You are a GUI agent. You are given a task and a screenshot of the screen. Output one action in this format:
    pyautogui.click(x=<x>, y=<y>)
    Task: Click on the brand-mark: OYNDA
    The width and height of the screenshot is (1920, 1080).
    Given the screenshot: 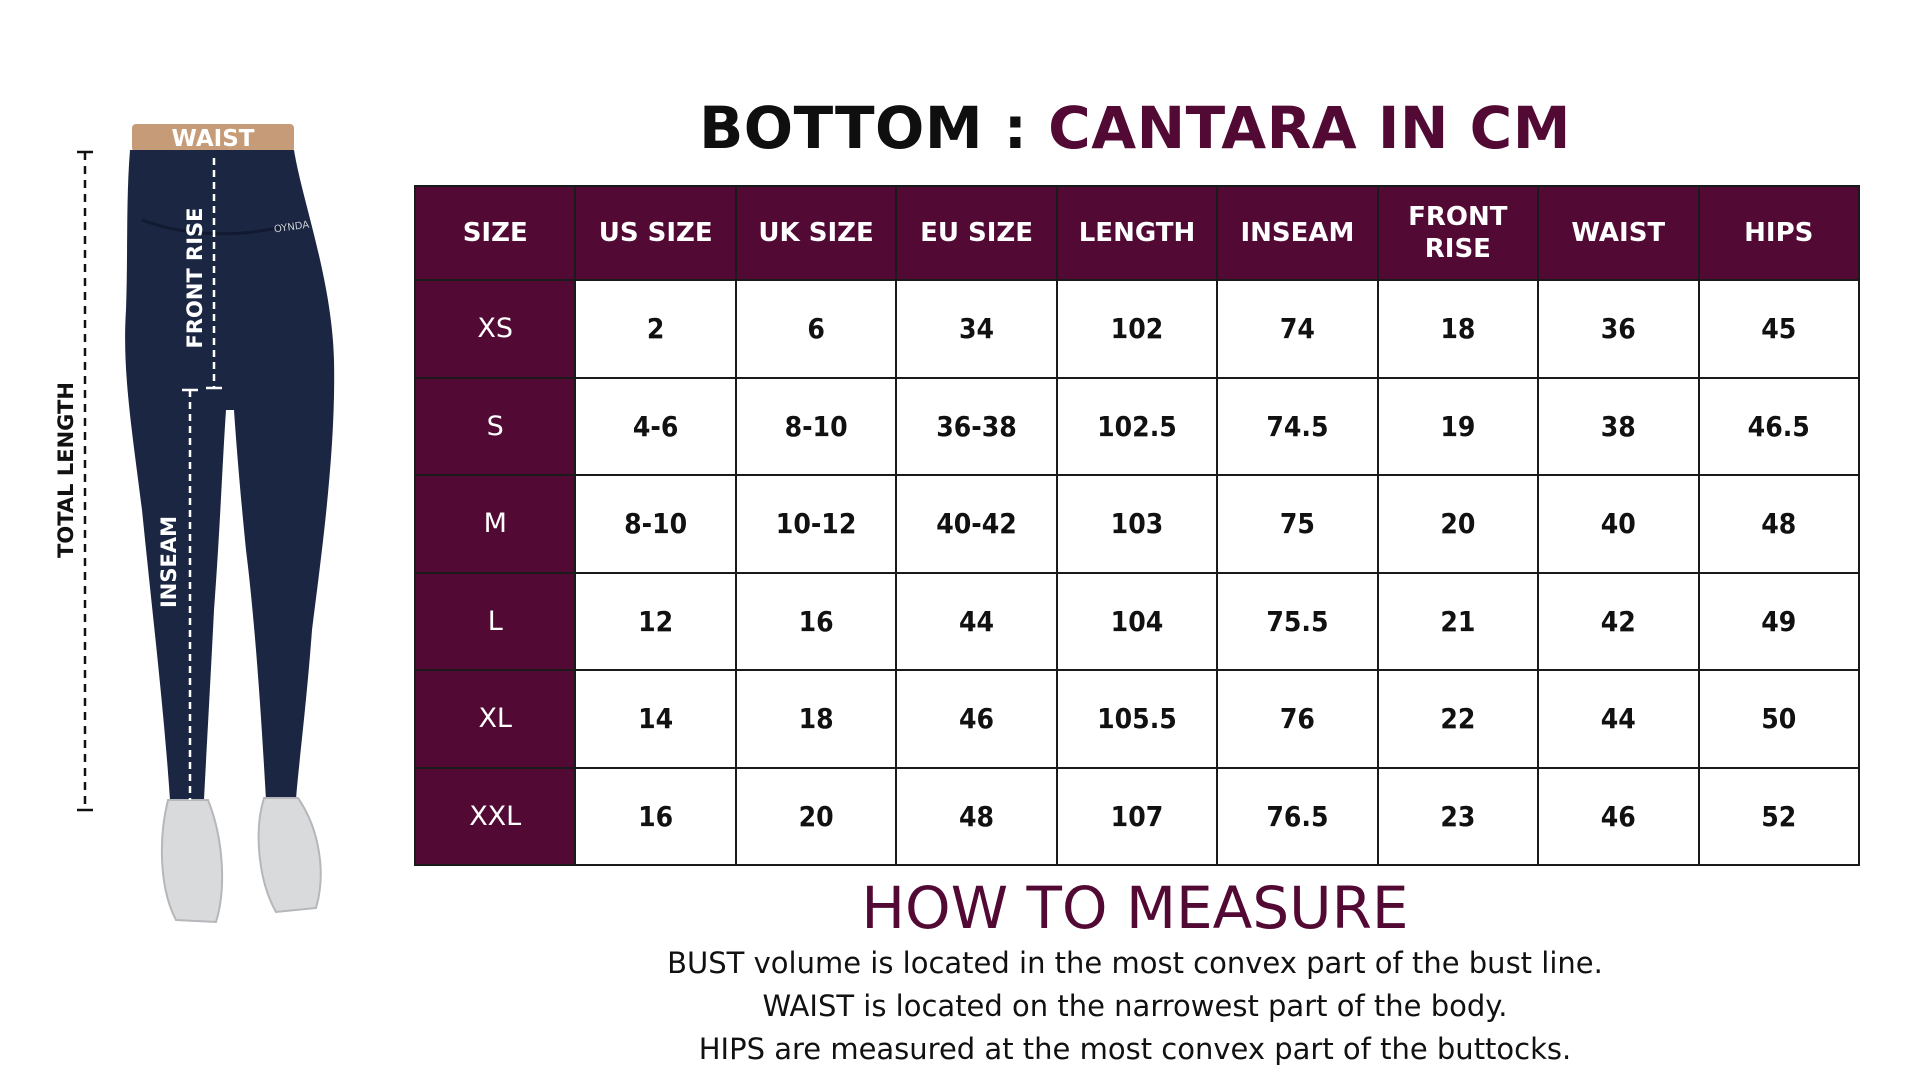 What is the action you would take?
    pyautogui.click(x=291, y=228)
    